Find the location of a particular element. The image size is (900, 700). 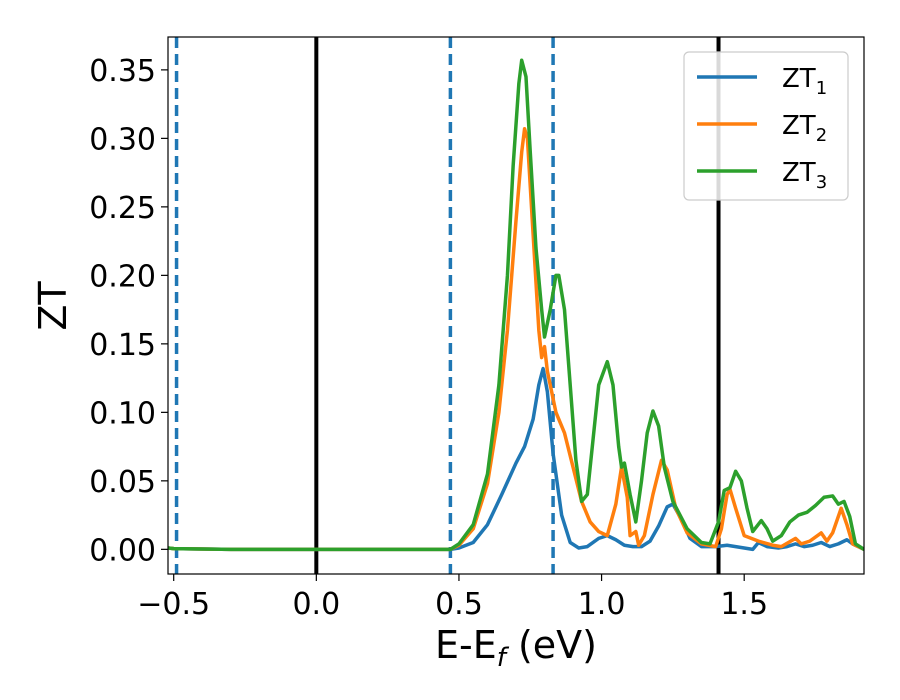

x-tick-label: 0.5 is located at coordinates (459, 604).